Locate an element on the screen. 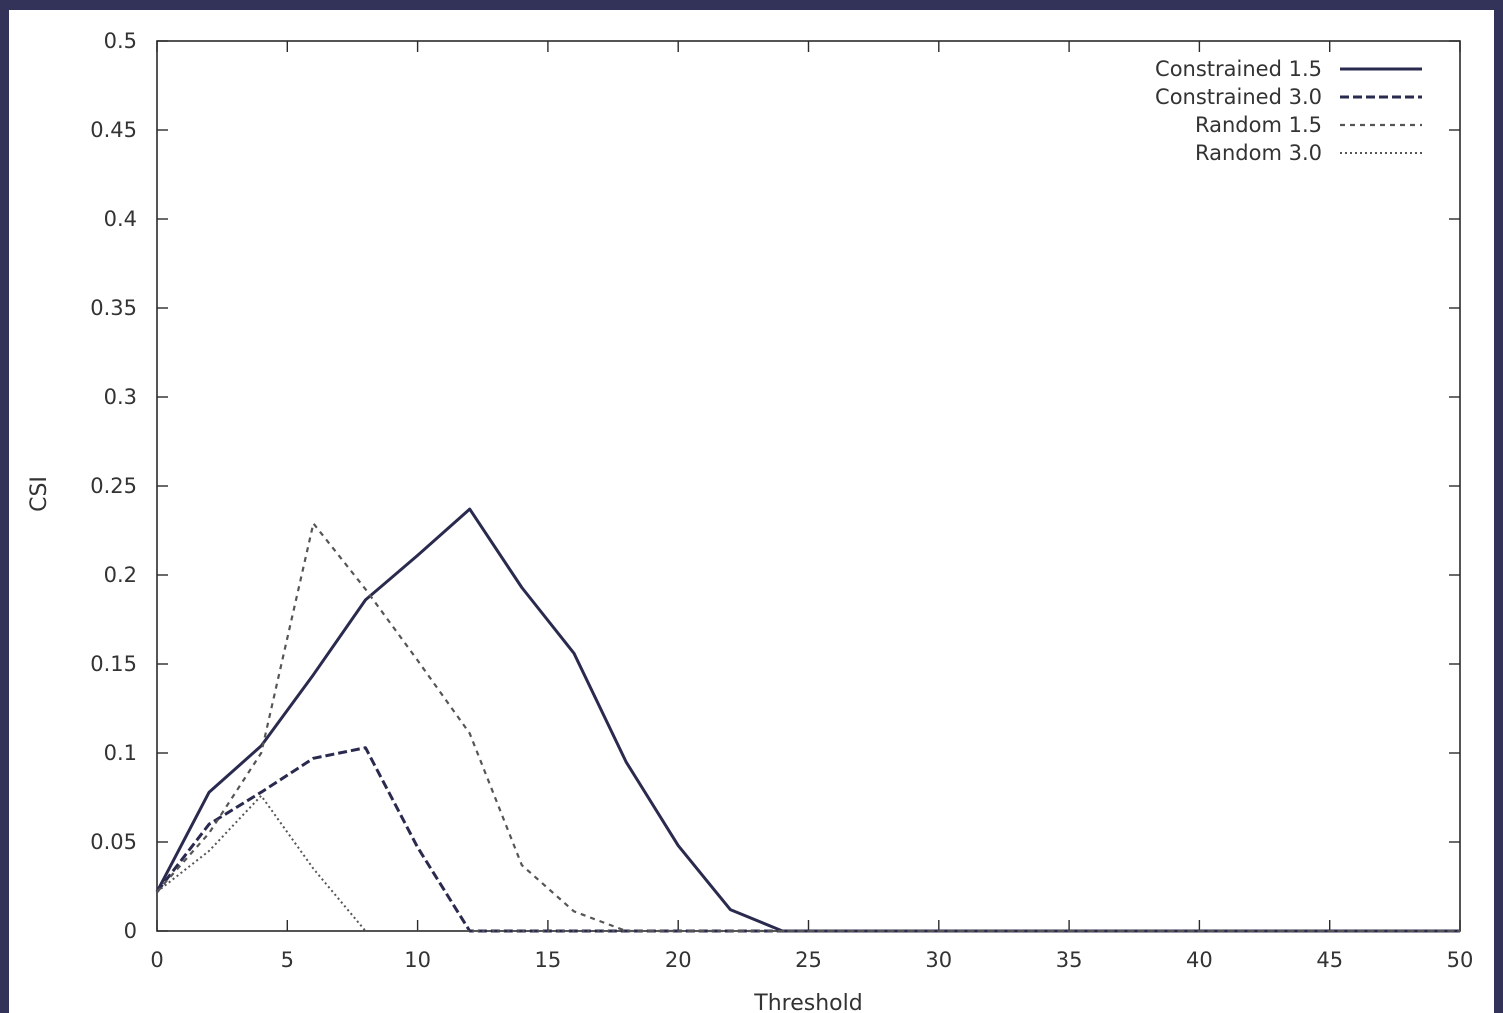 The width and height of the screenshot is (1503, 1013). y-tick-label: 0.25 is located at coordinates (113, 486).